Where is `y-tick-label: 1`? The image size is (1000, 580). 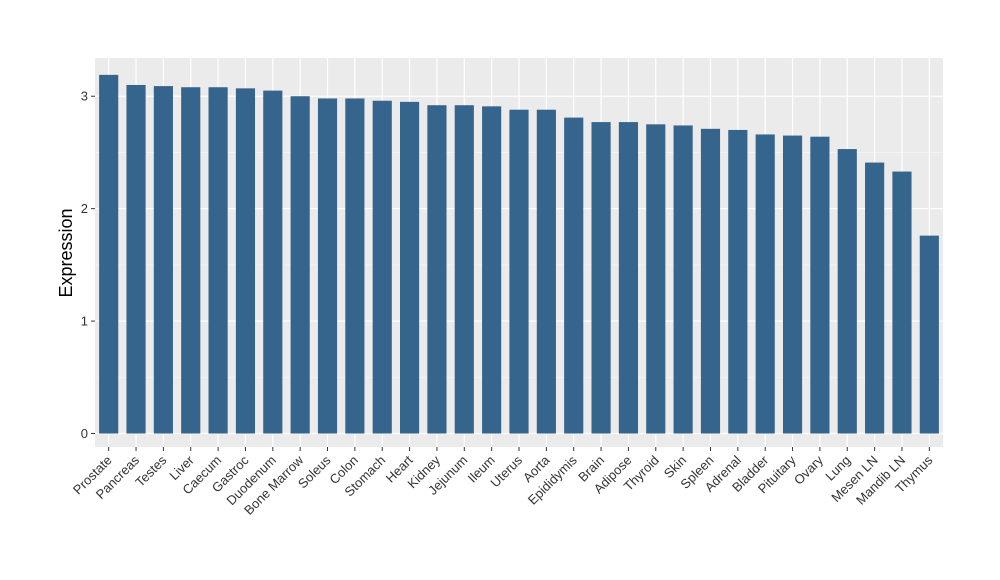 y-tick-label: 1 is located at coordinates (84, 321).